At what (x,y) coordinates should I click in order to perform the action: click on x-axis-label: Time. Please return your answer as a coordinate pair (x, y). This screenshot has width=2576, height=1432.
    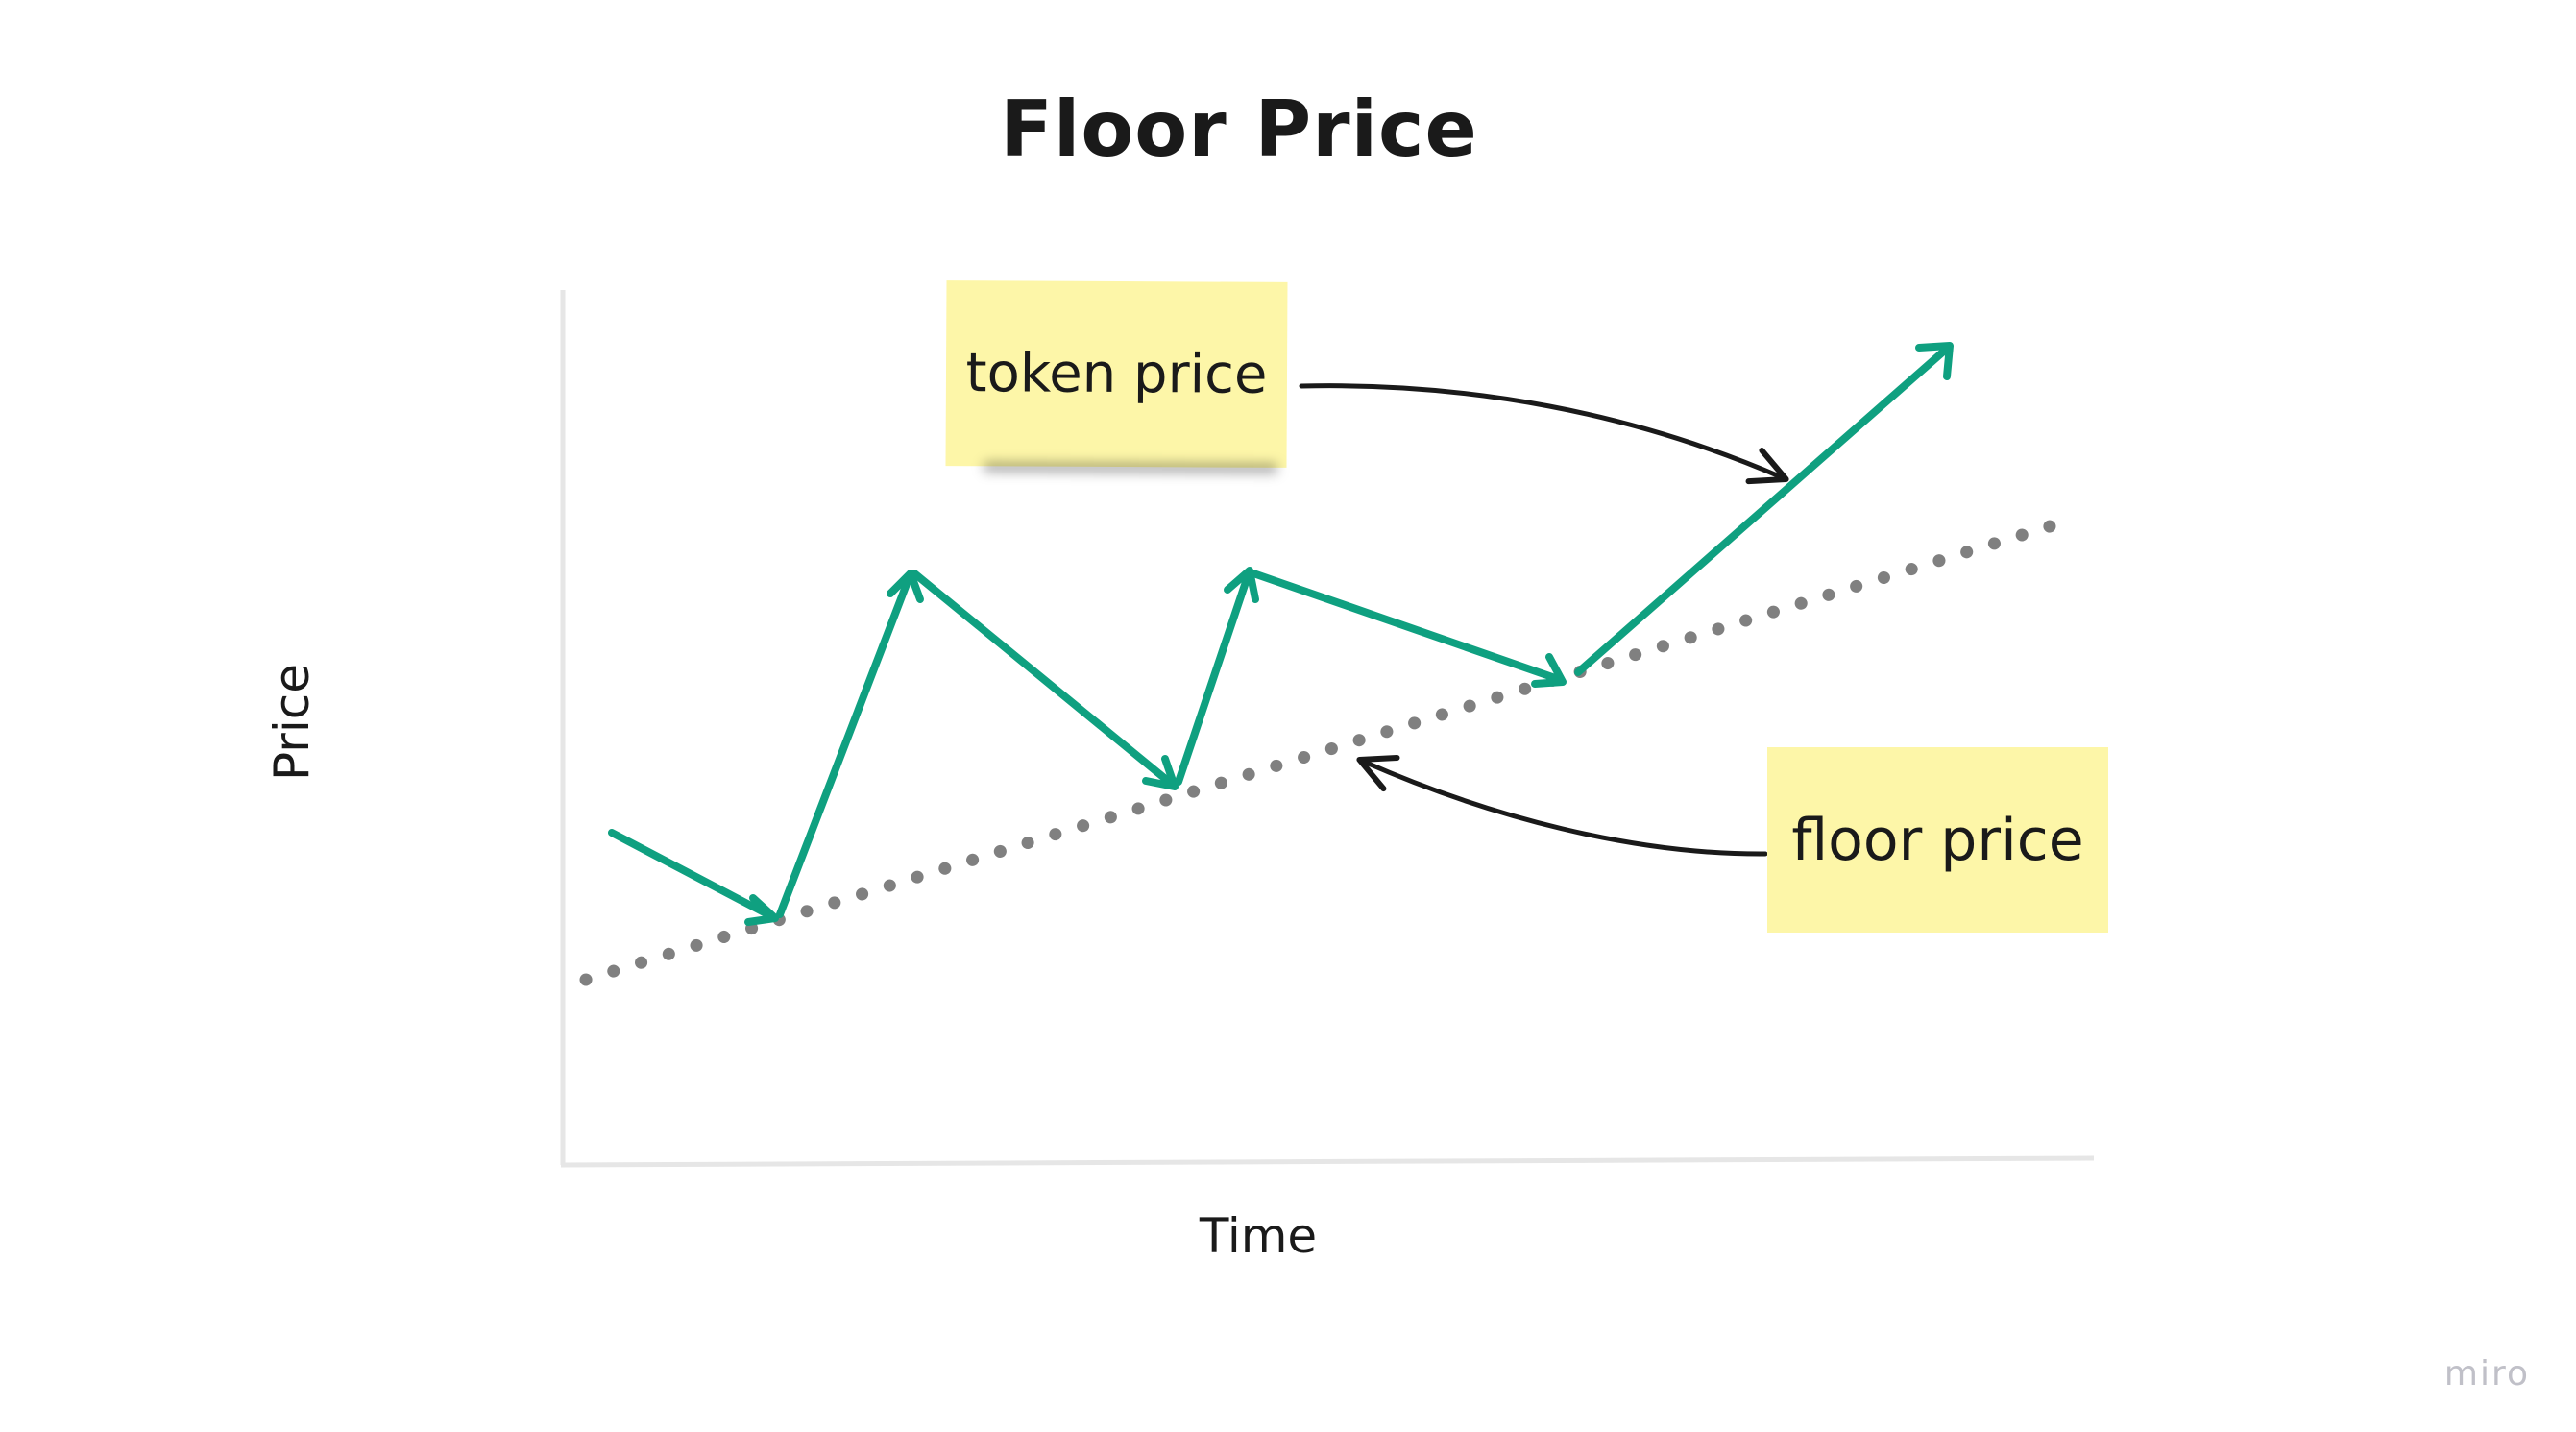
    Looking at the image, I should click on (1259, 1236).